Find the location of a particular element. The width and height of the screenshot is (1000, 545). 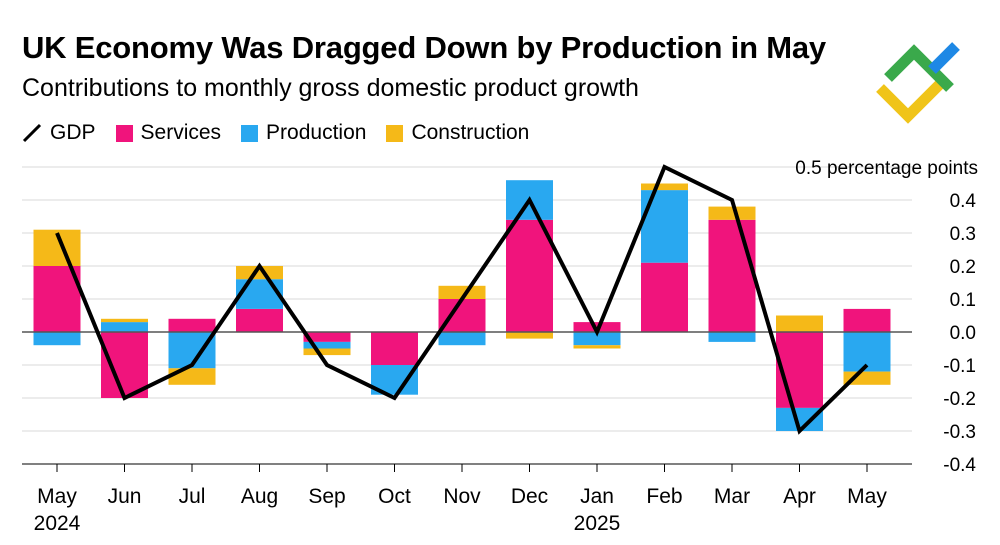

legend-label-gdp: GDP is located at coordinates (73, 132).